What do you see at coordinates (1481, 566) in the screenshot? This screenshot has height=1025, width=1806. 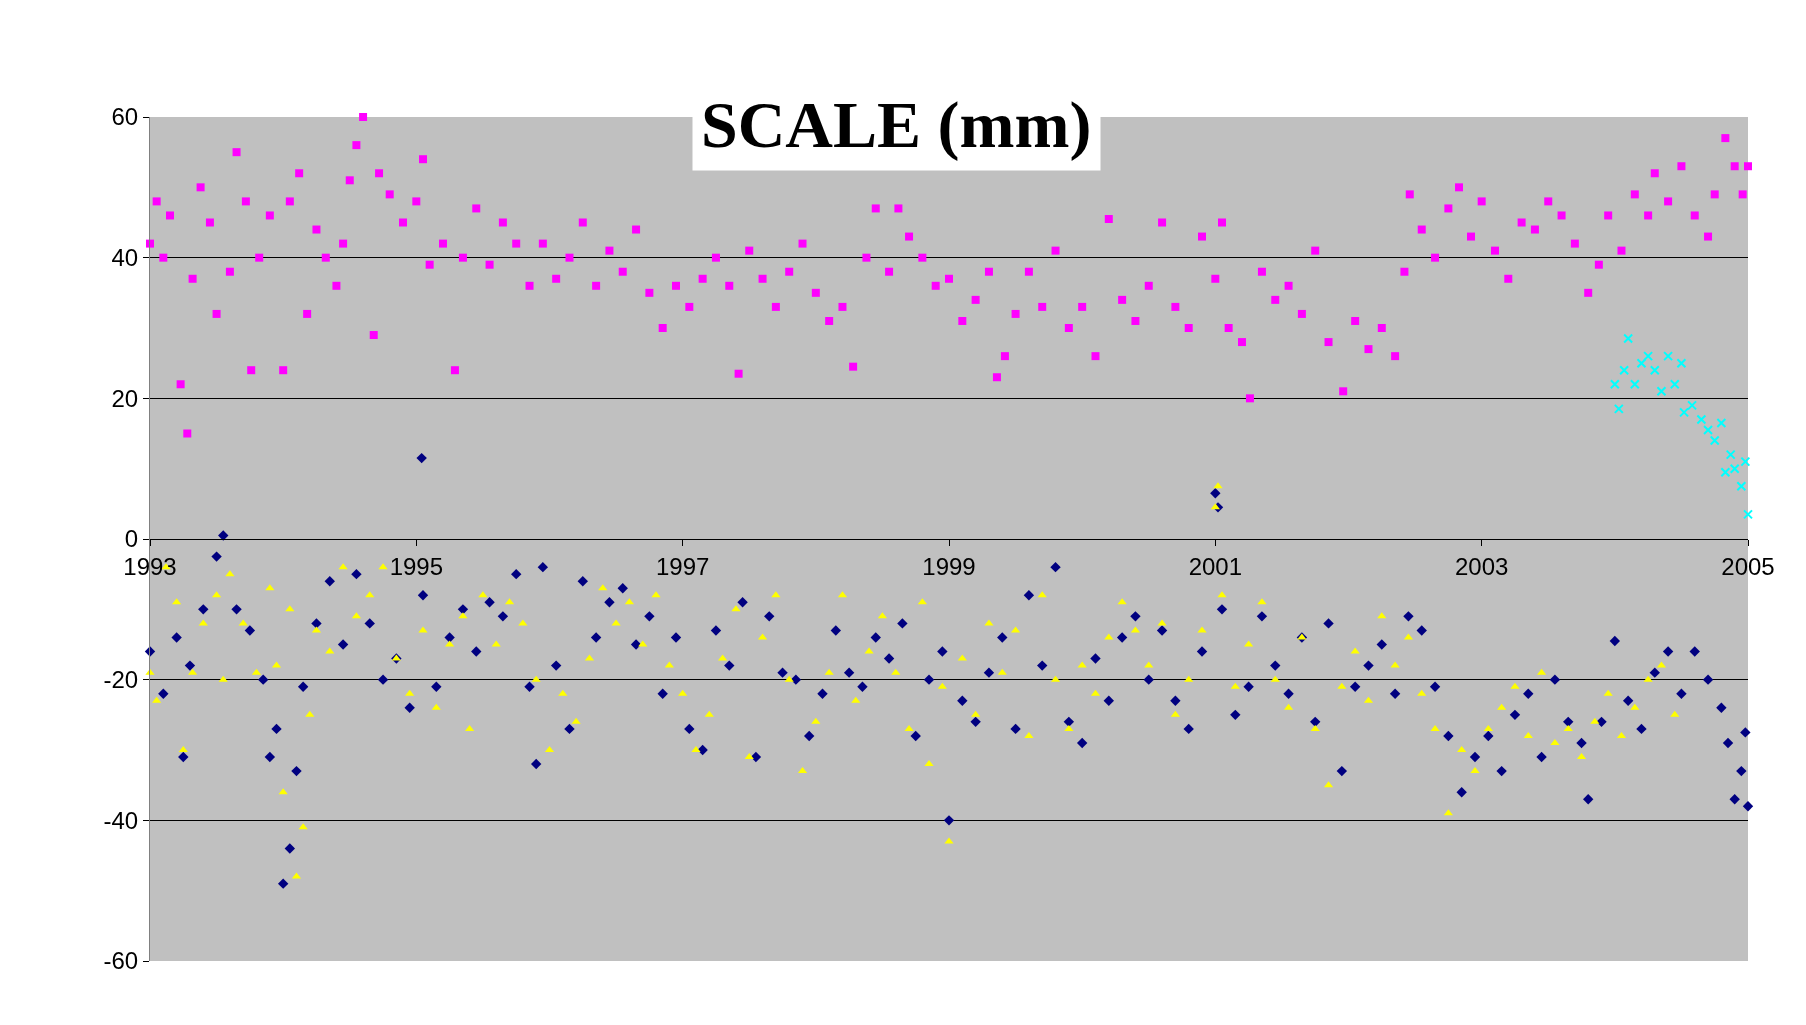 I see `x-tick-label: 2003` at bounding box center [1481, 566].